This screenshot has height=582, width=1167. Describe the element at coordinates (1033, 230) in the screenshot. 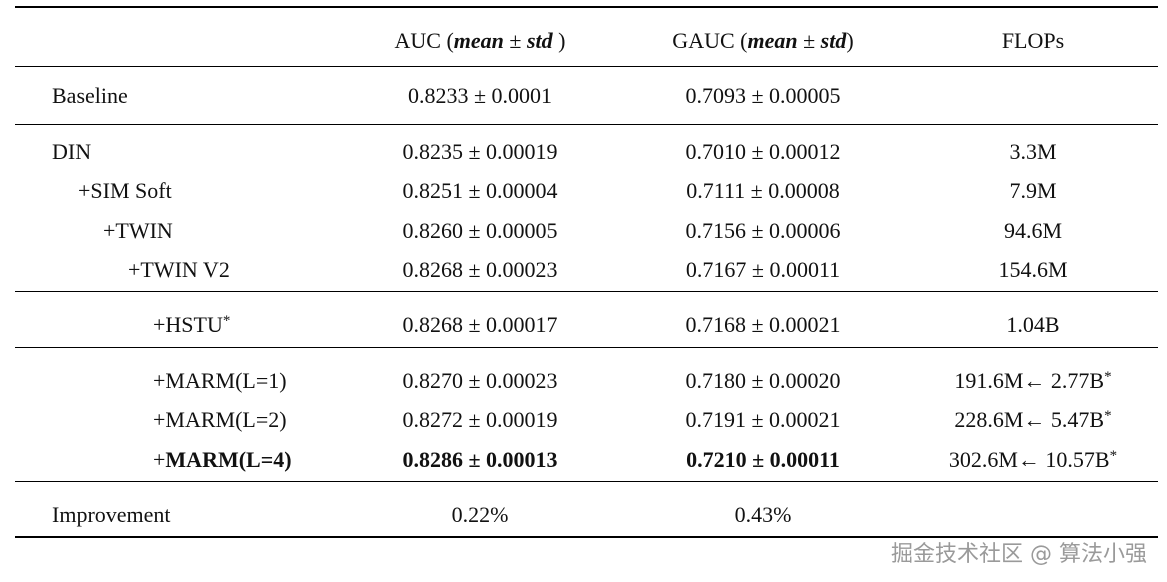

I see `flops-twin: 94.6M` at that location.